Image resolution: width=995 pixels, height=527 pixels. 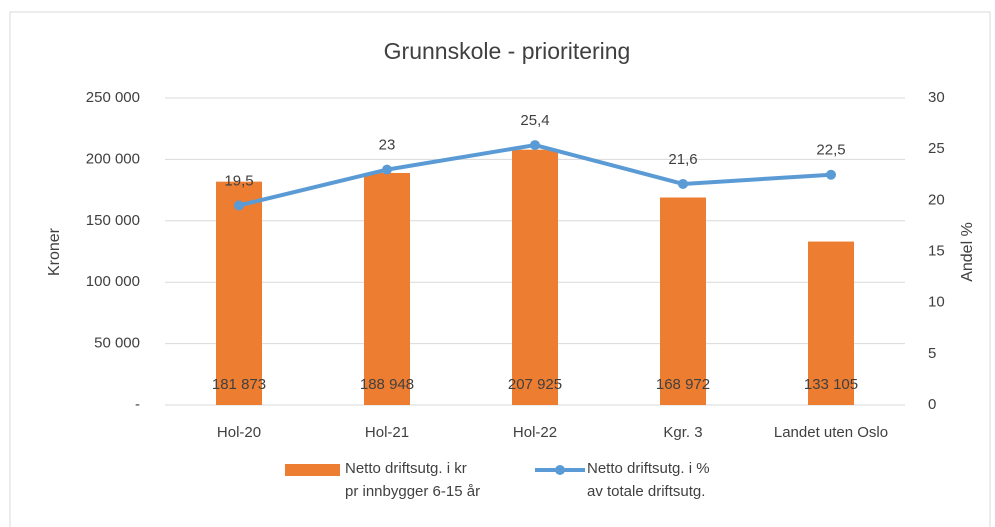 What do you see at coordinates (932, 353) in the screenshot?
I see `y2-tick-label: 5` at bounding box center [932, 353].